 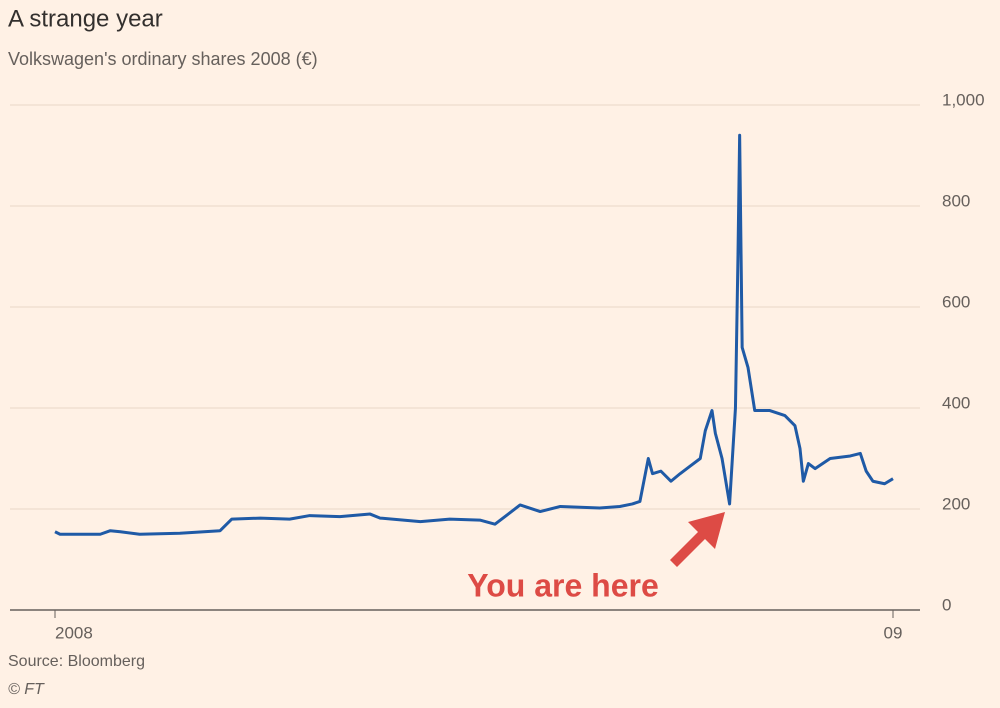 I want to click on source: Source: Bloomberg, so click(x=76, y=661).